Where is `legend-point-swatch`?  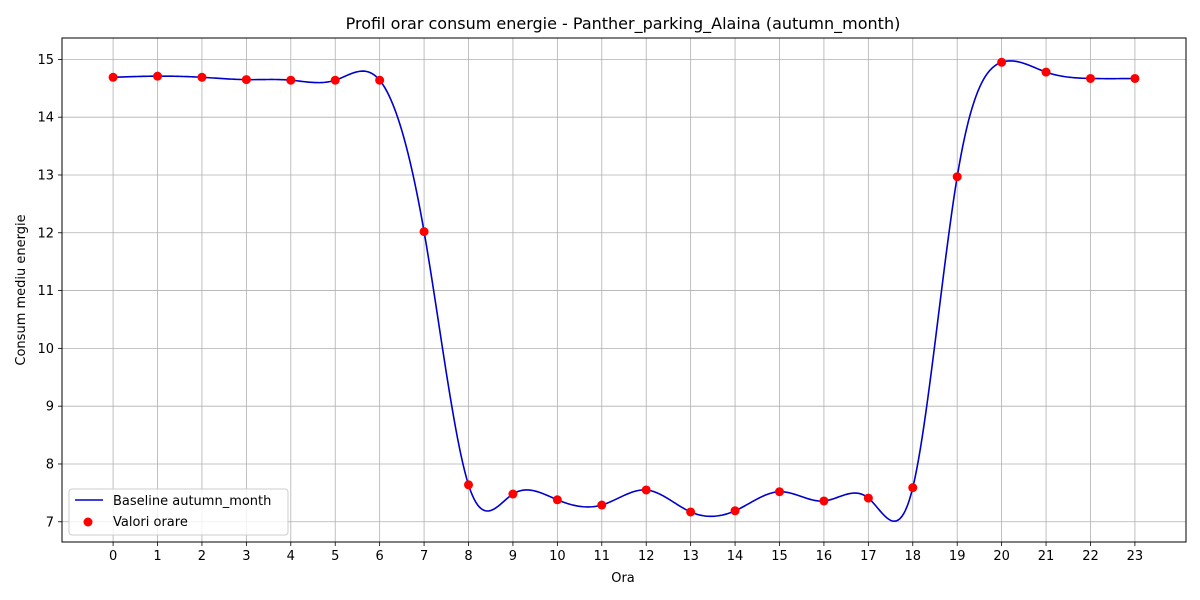 legend-point-swatch is located at coordinates (88, 522).